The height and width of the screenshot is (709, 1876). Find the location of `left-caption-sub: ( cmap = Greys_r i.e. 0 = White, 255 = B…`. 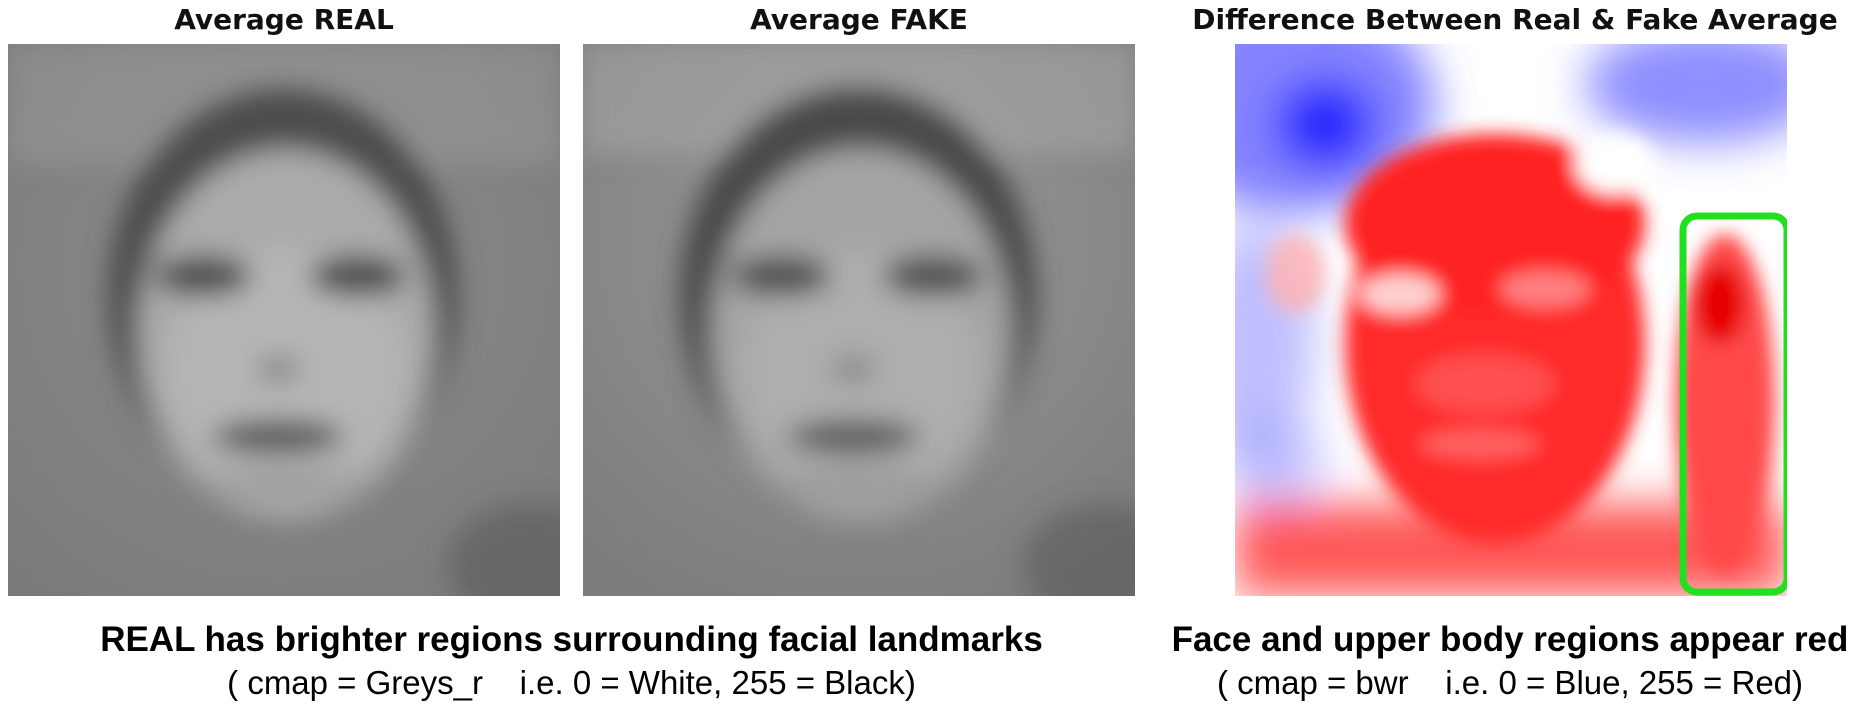

left-caption-sub: ( cmap = Greys_r i.e. 0 = White, 255 = B… is located at coordinates (571, 682).